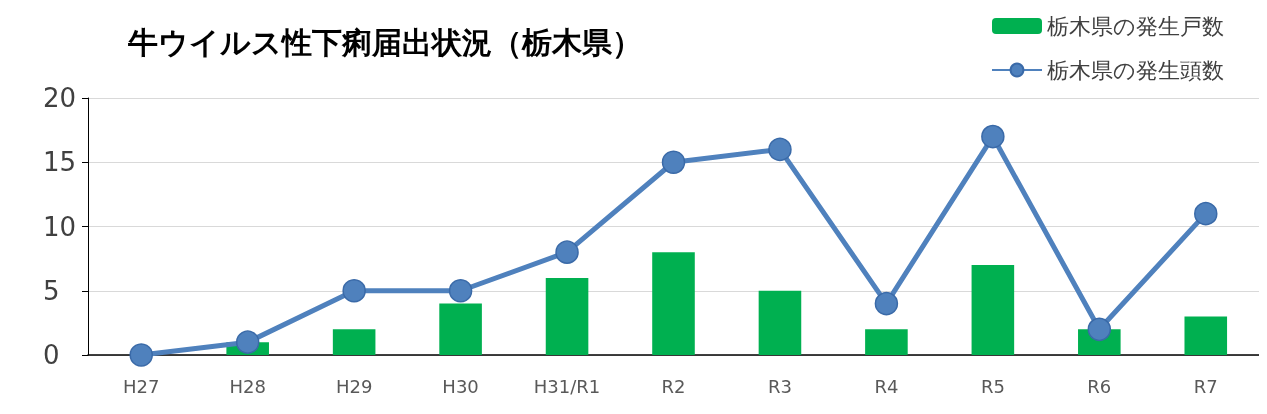  Describe the element at coordinates (1205, 386) in the screenshot. I see `x-tick-label: R7` at that location.